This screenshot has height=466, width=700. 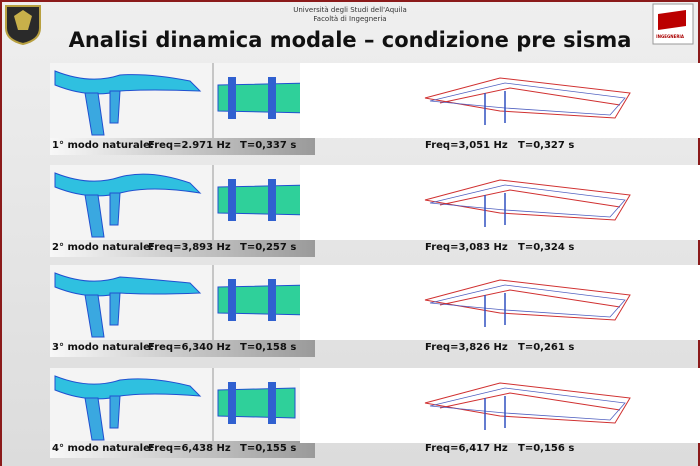 I want to click on faculty: Facoltà di Ingegneria, so click(x=350, y=19).